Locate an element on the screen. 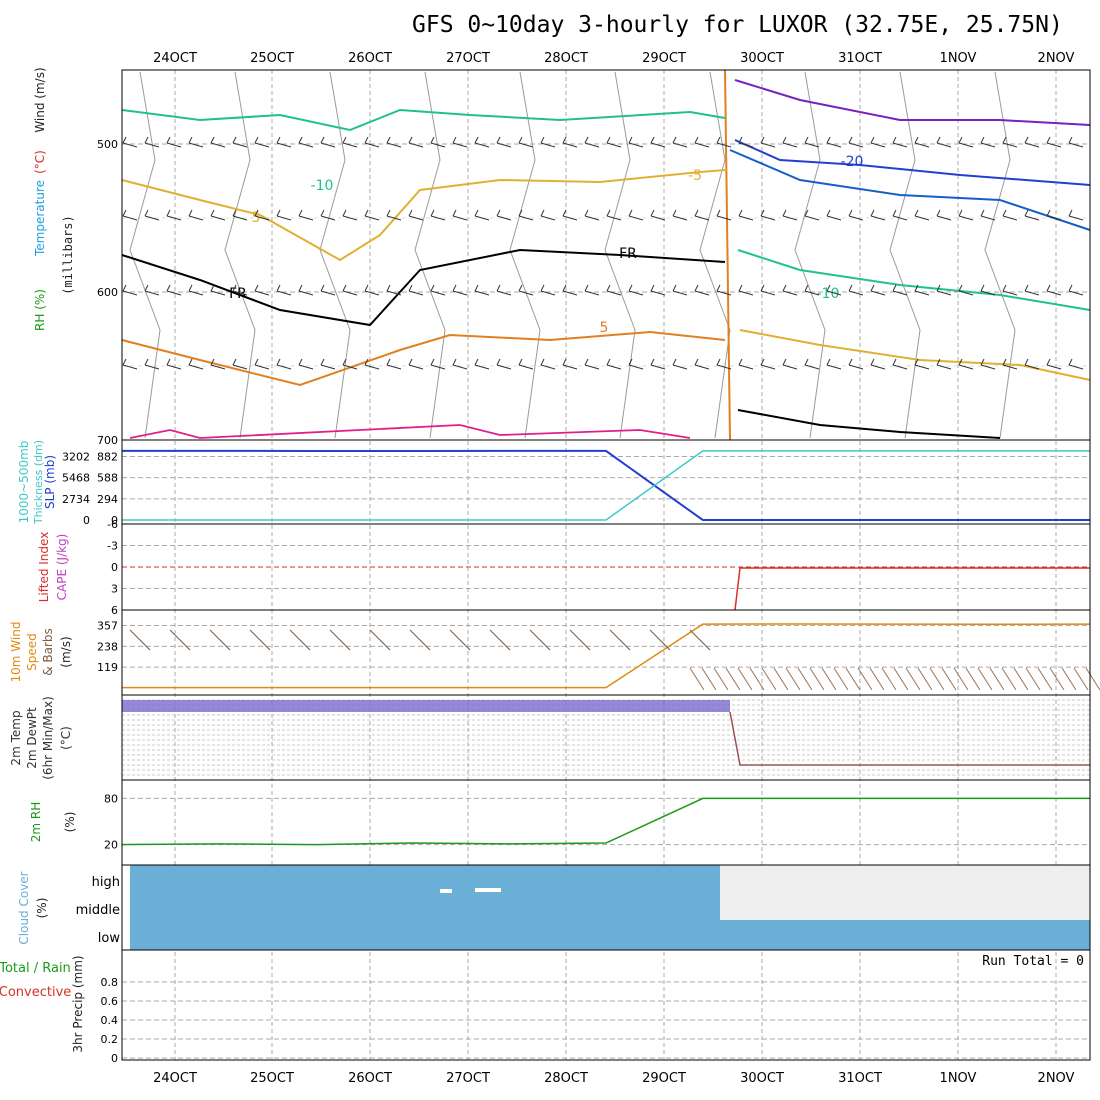 The image size is (1100, 1100). temp-contour-minus10 is located at coordinates (423, 120).